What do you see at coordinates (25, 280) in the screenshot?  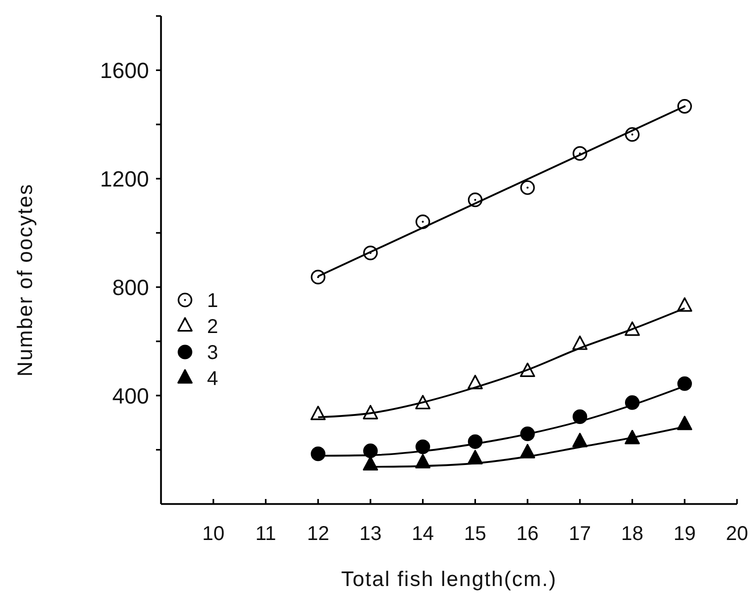 I see `y-axis-title: Number of oocytes` at bounding box center [25, 280].